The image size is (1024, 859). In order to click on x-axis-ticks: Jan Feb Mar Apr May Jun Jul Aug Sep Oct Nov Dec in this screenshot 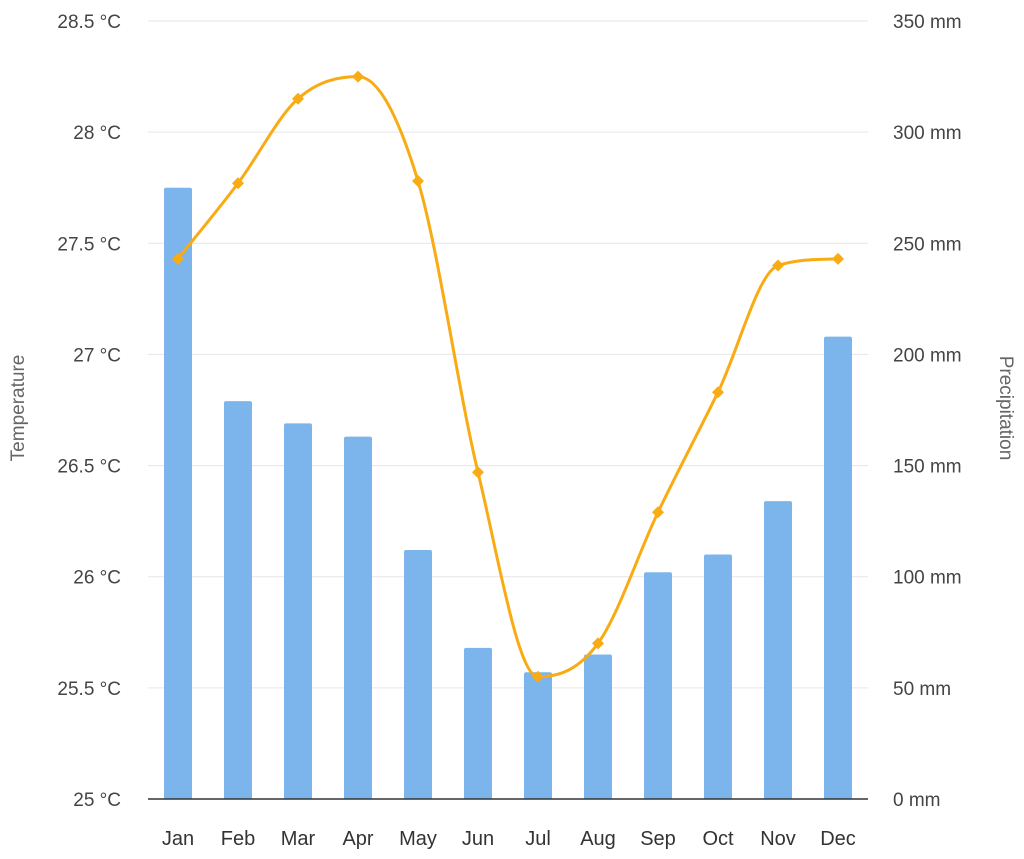, I will do `click(509, 839)`.